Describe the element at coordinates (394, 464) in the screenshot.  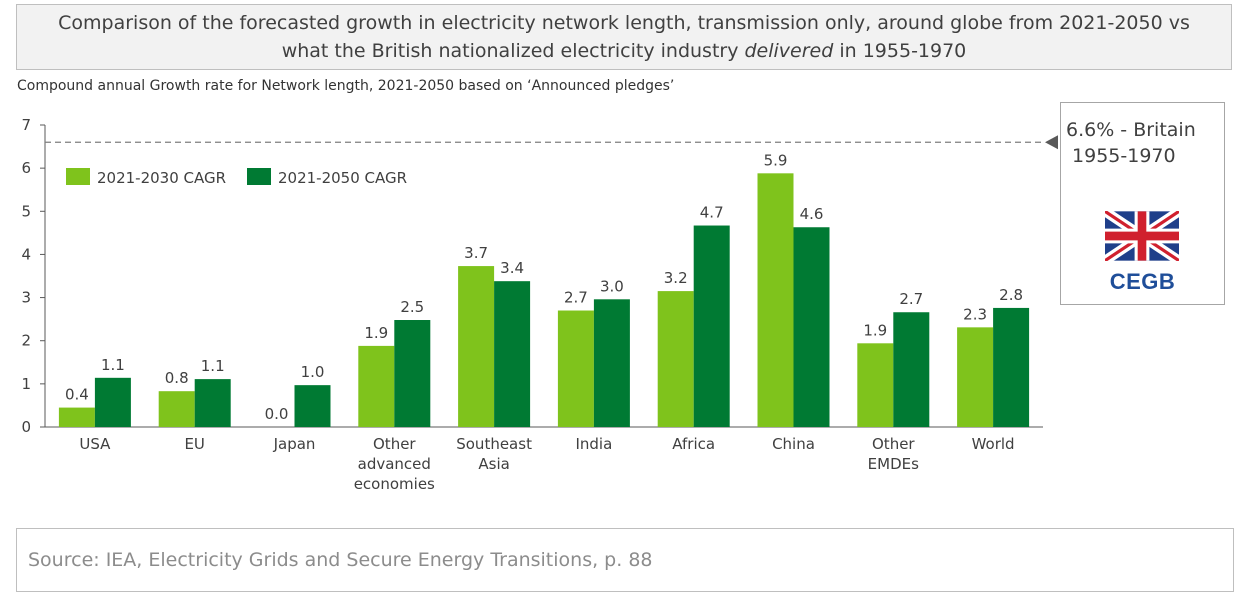
I see `x-category-label: advanced` at that location.